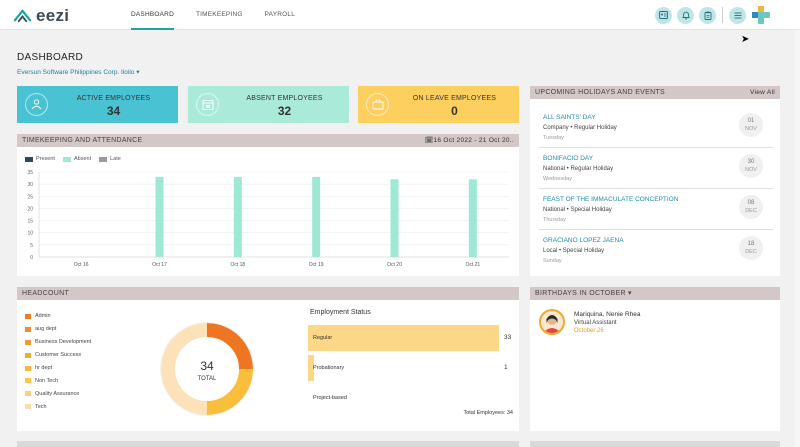  I want to click on y-tick-label: 0, so click(31, 258).